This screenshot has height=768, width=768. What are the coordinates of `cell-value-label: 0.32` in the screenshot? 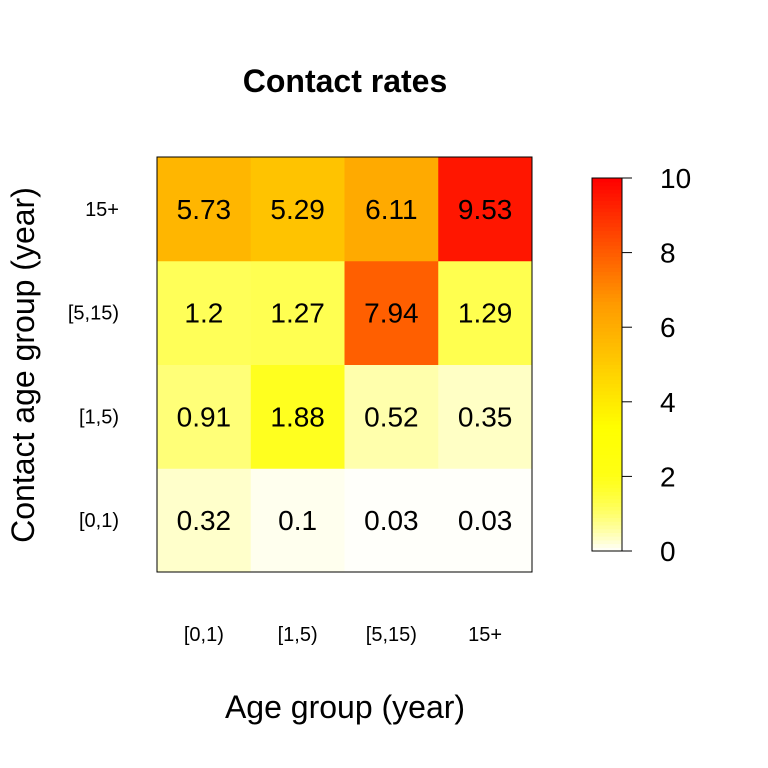 It's located at (204, 520).